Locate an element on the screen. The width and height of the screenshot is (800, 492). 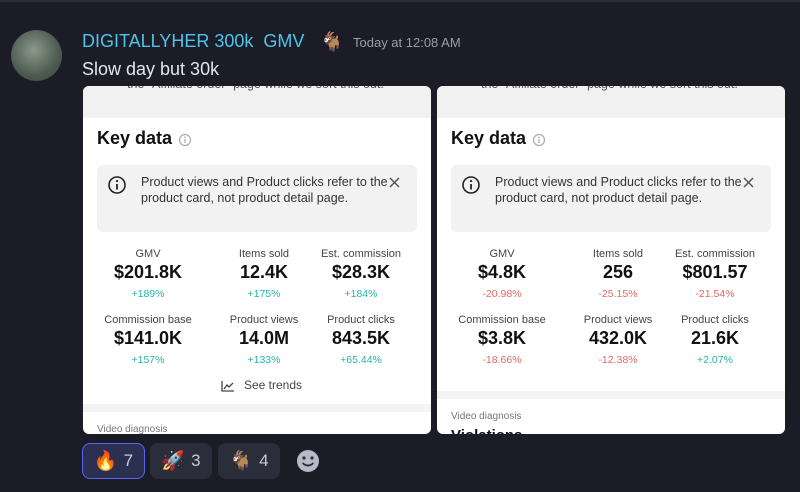
metric-change: +65.44% is located at coordinates (361, 360).